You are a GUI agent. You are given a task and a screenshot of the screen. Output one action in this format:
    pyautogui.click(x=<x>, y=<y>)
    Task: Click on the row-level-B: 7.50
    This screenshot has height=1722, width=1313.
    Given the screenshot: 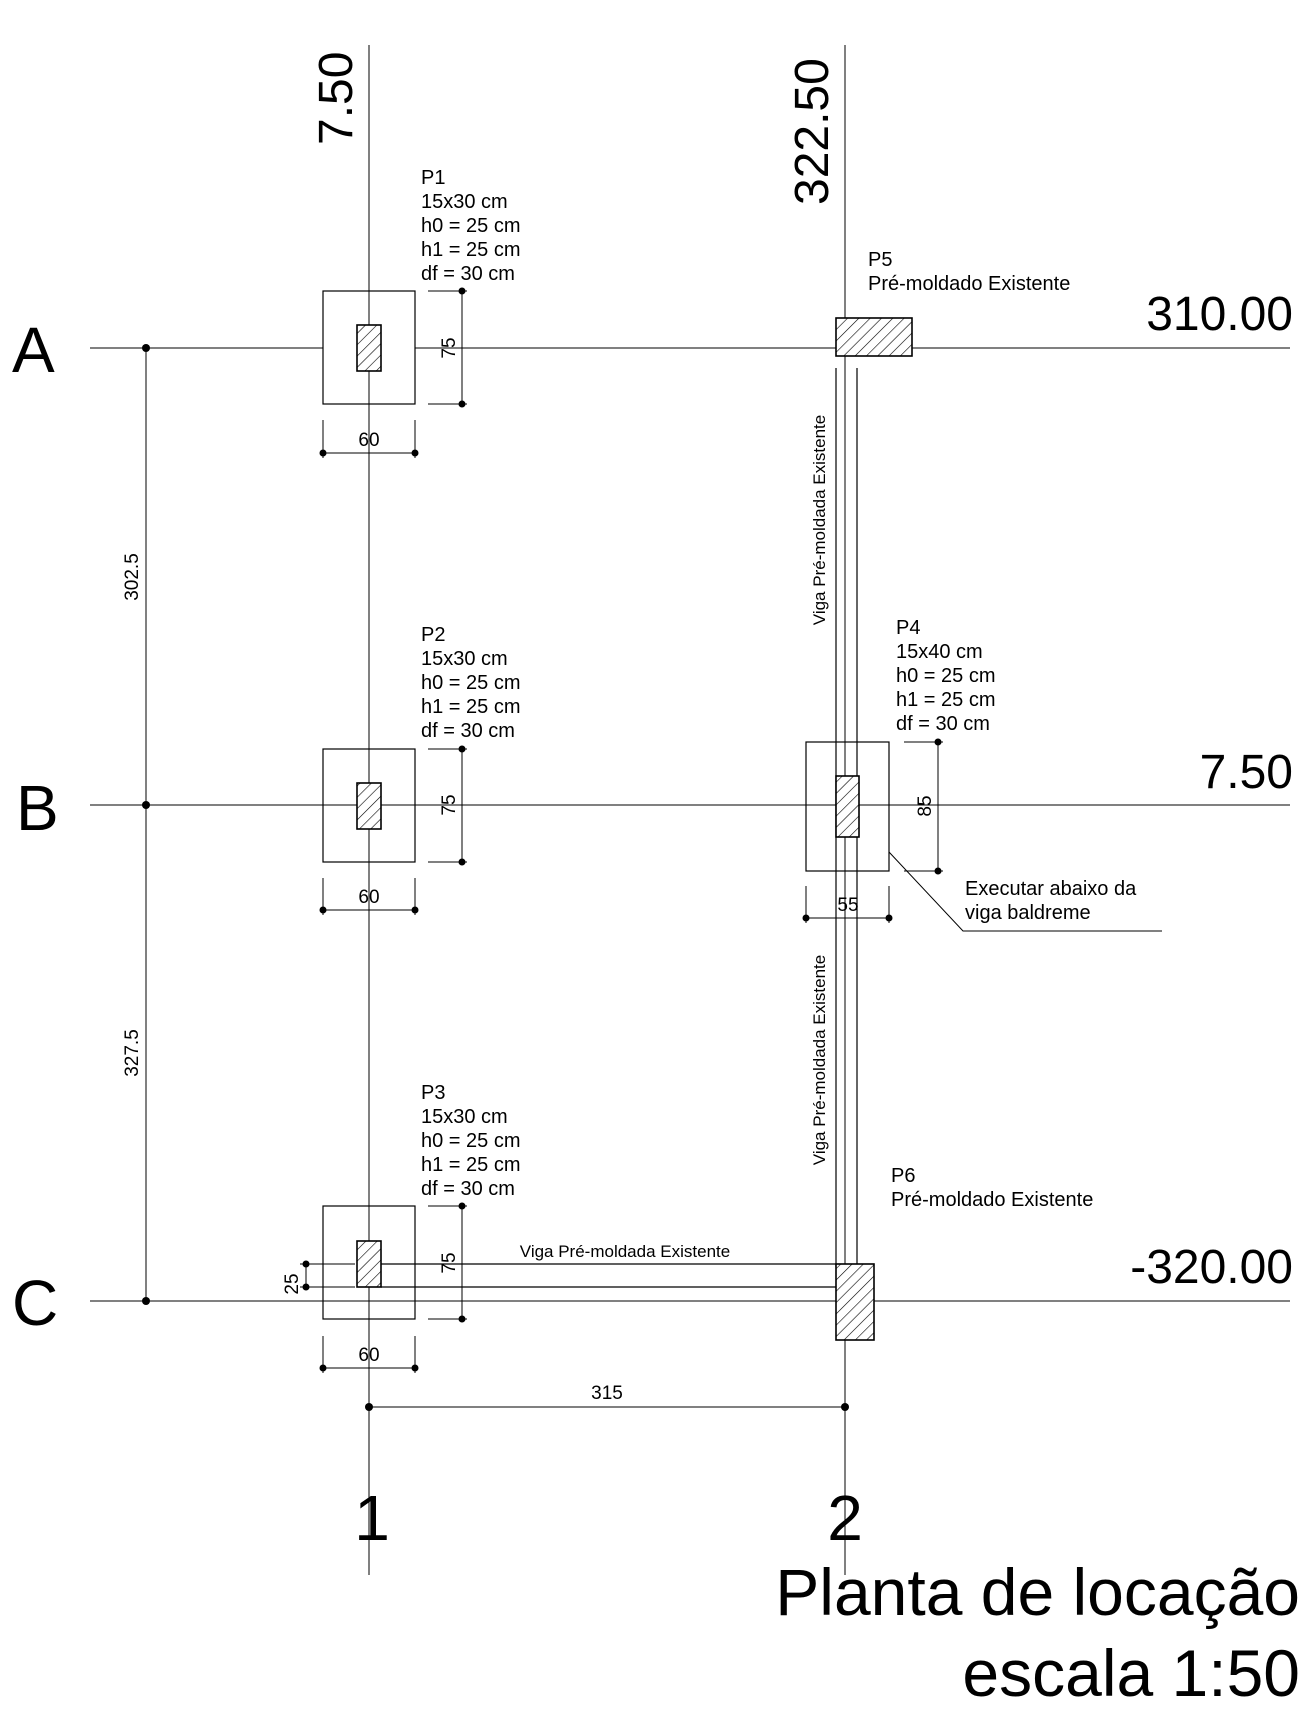 What is the action you would take?
    pyautogui.click(x=1246, y=772)
    